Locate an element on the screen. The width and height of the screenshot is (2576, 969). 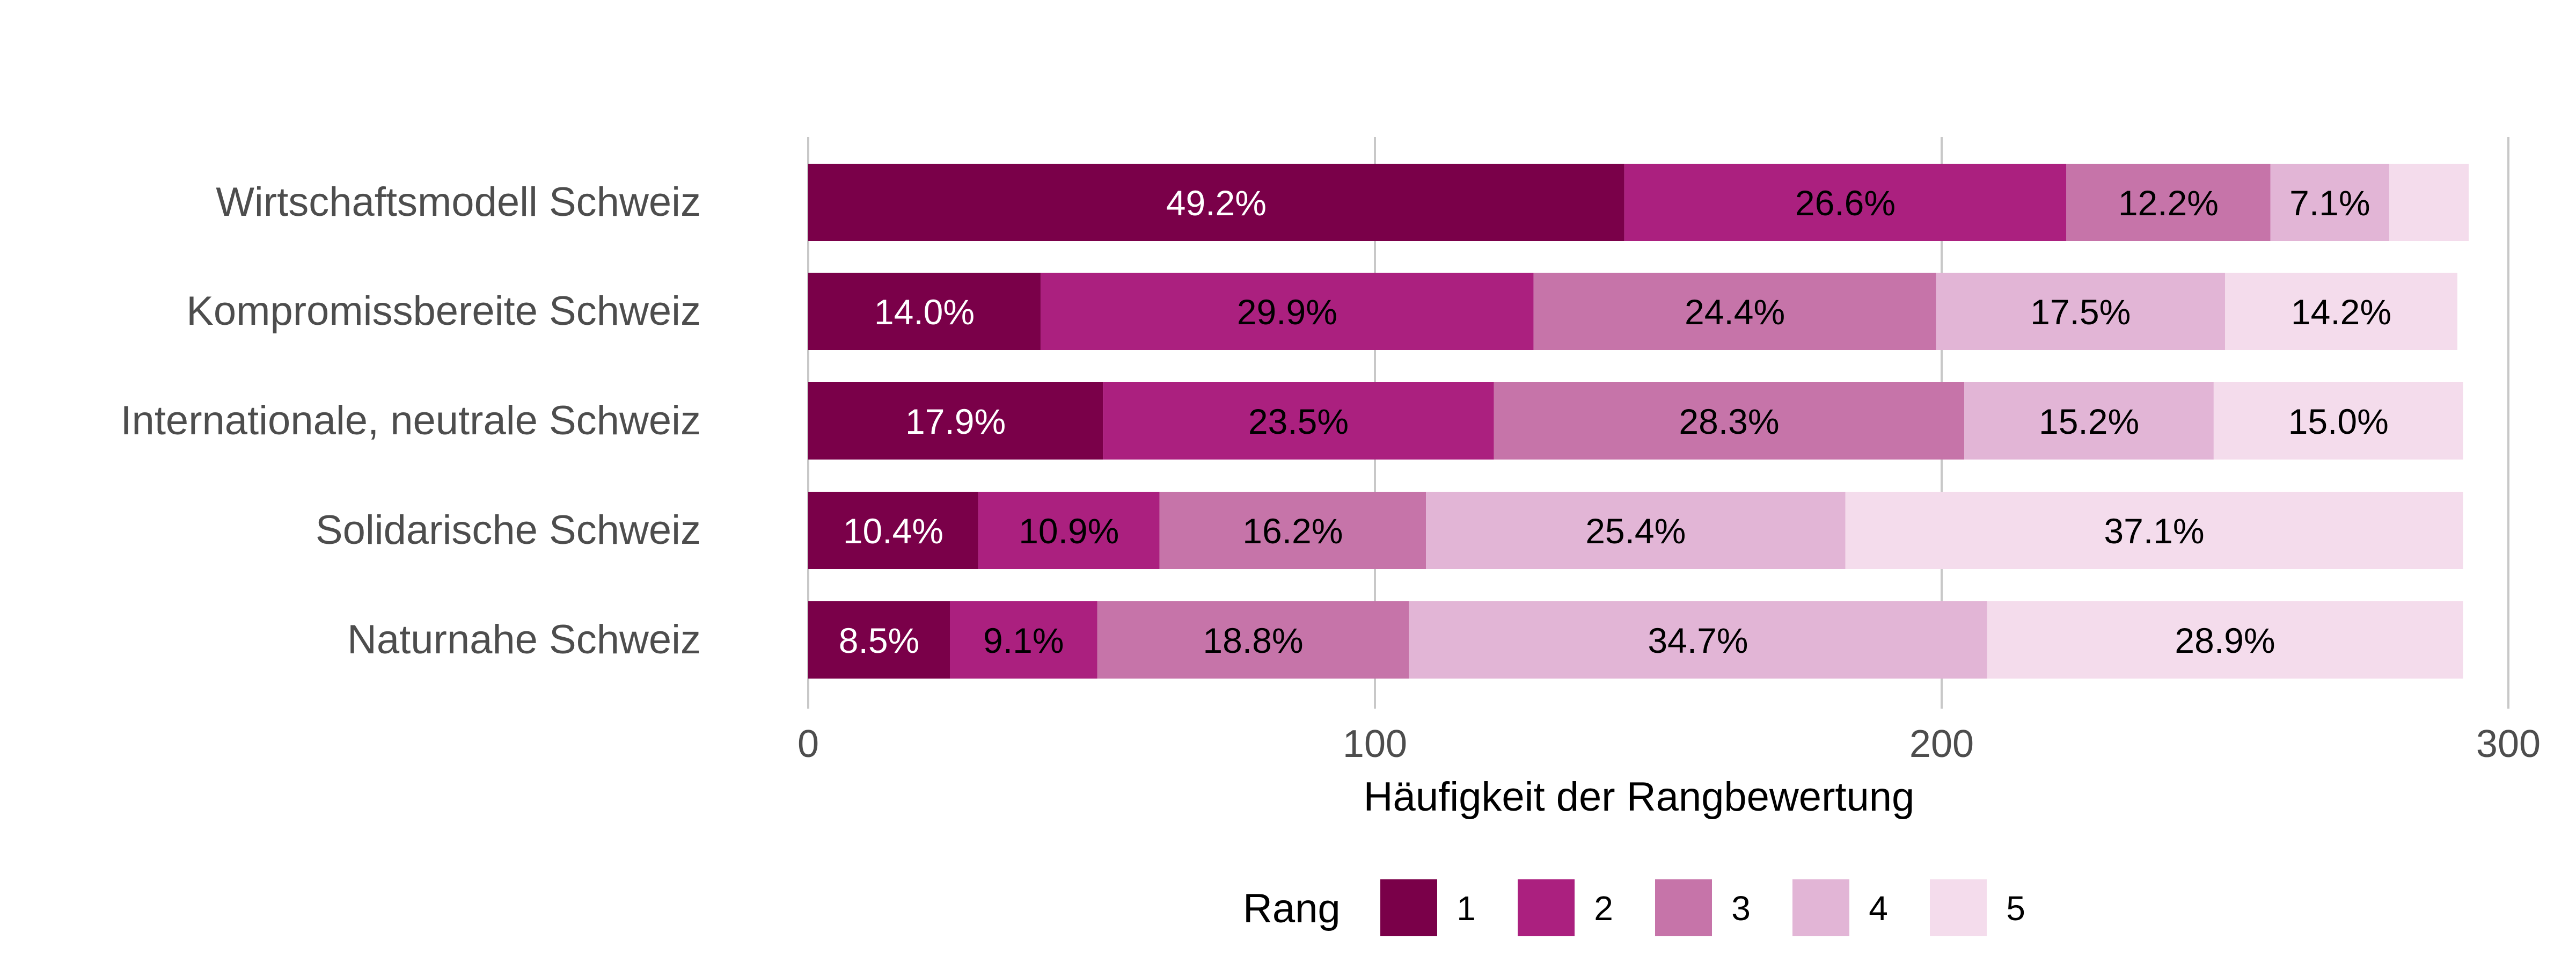
bar-data-label: 15.0% is located at coordinates (2338, 421).